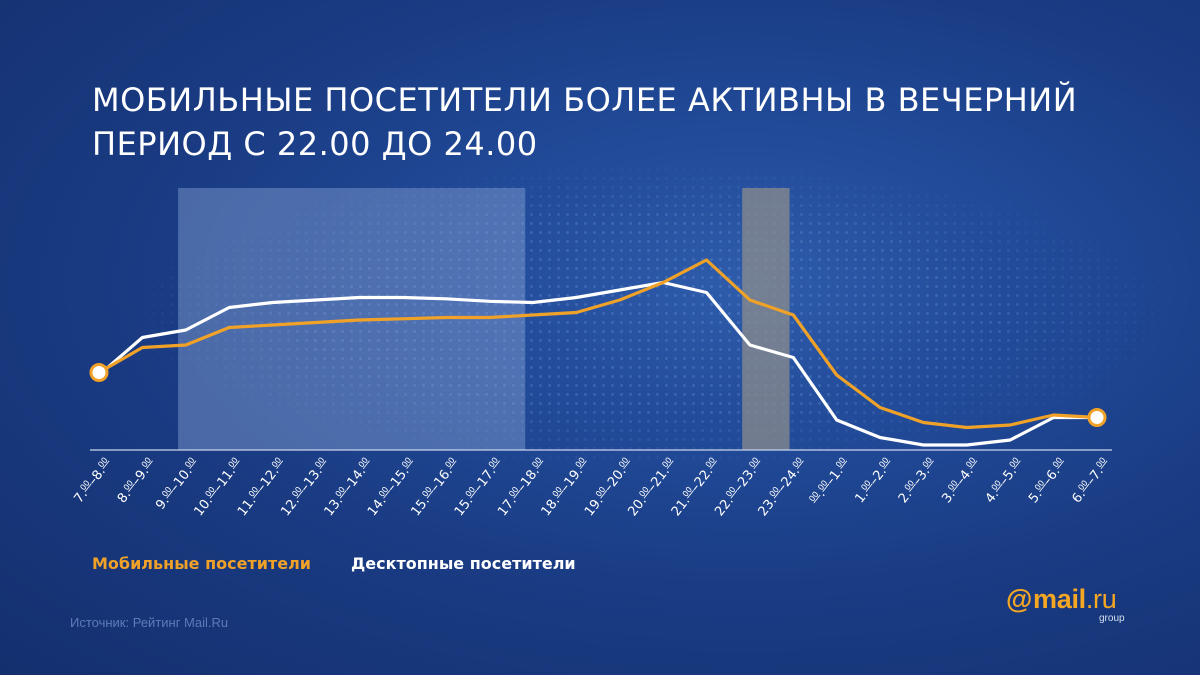  I want to click on logo-group: group, so click(1112, 618).